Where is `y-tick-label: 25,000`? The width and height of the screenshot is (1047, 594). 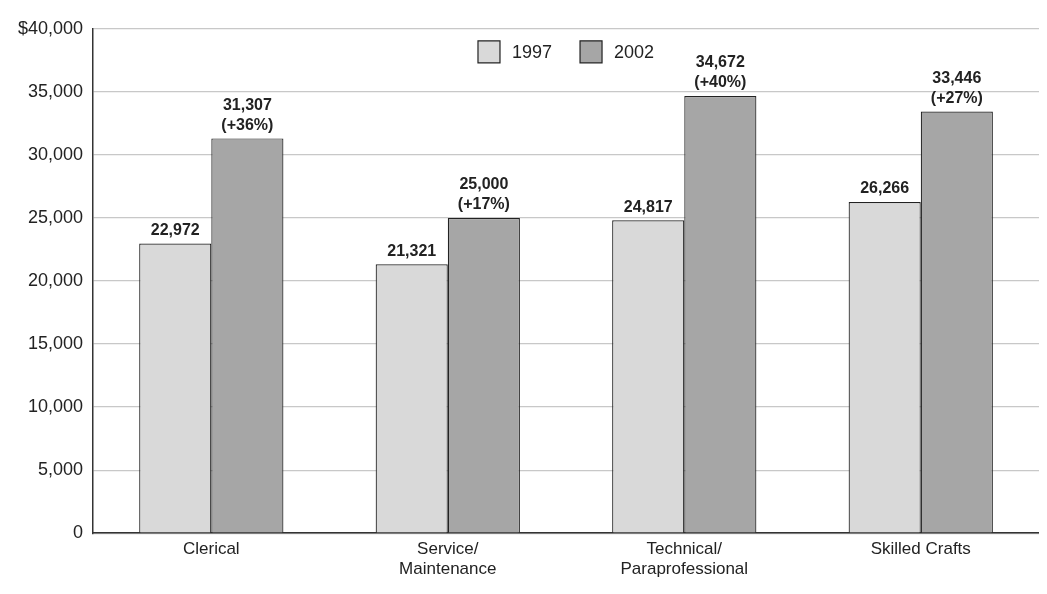
y-tick-label: 25,000 is located at coordinates (56, 216).